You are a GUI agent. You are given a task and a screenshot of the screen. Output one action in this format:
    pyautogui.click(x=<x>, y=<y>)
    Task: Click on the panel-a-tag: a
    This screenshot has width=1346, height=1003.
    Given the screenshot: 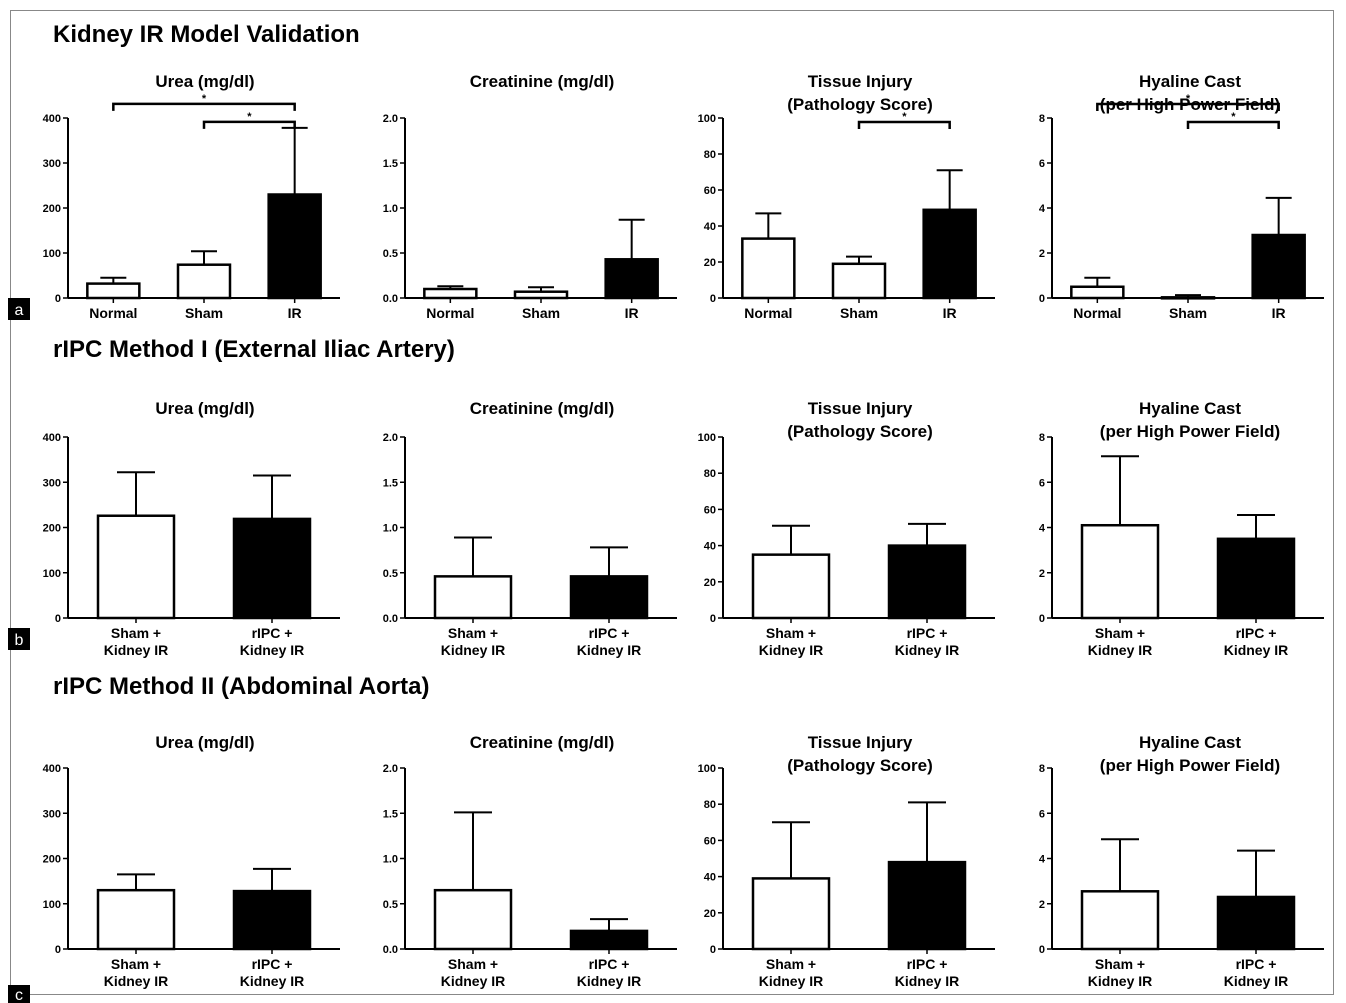 What is the action you would take?
    pyautogui.click(x=19, y=310)
    